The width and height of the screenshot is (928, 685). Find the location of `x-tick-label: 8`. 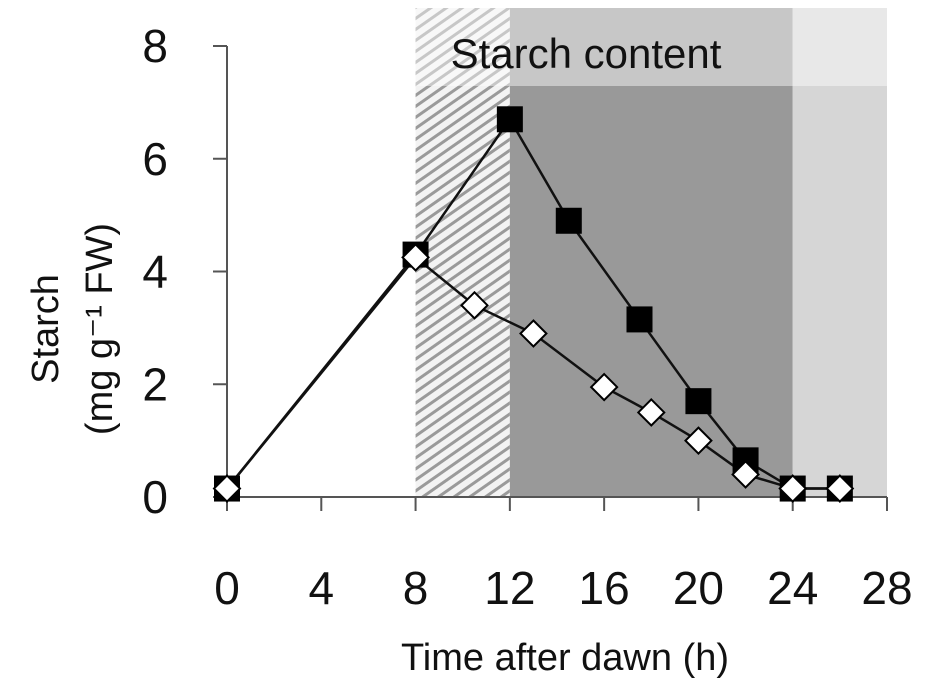

x-tick-label: 8 is located at coordinates (416, 588).